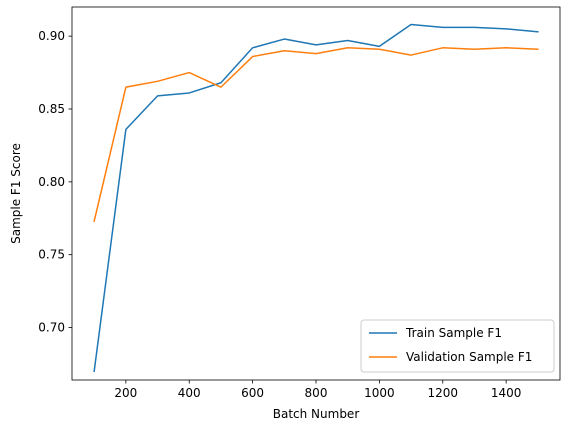 The image size is (576, 432). I want to click on x-tick-label: 1400, so click(506, 393).